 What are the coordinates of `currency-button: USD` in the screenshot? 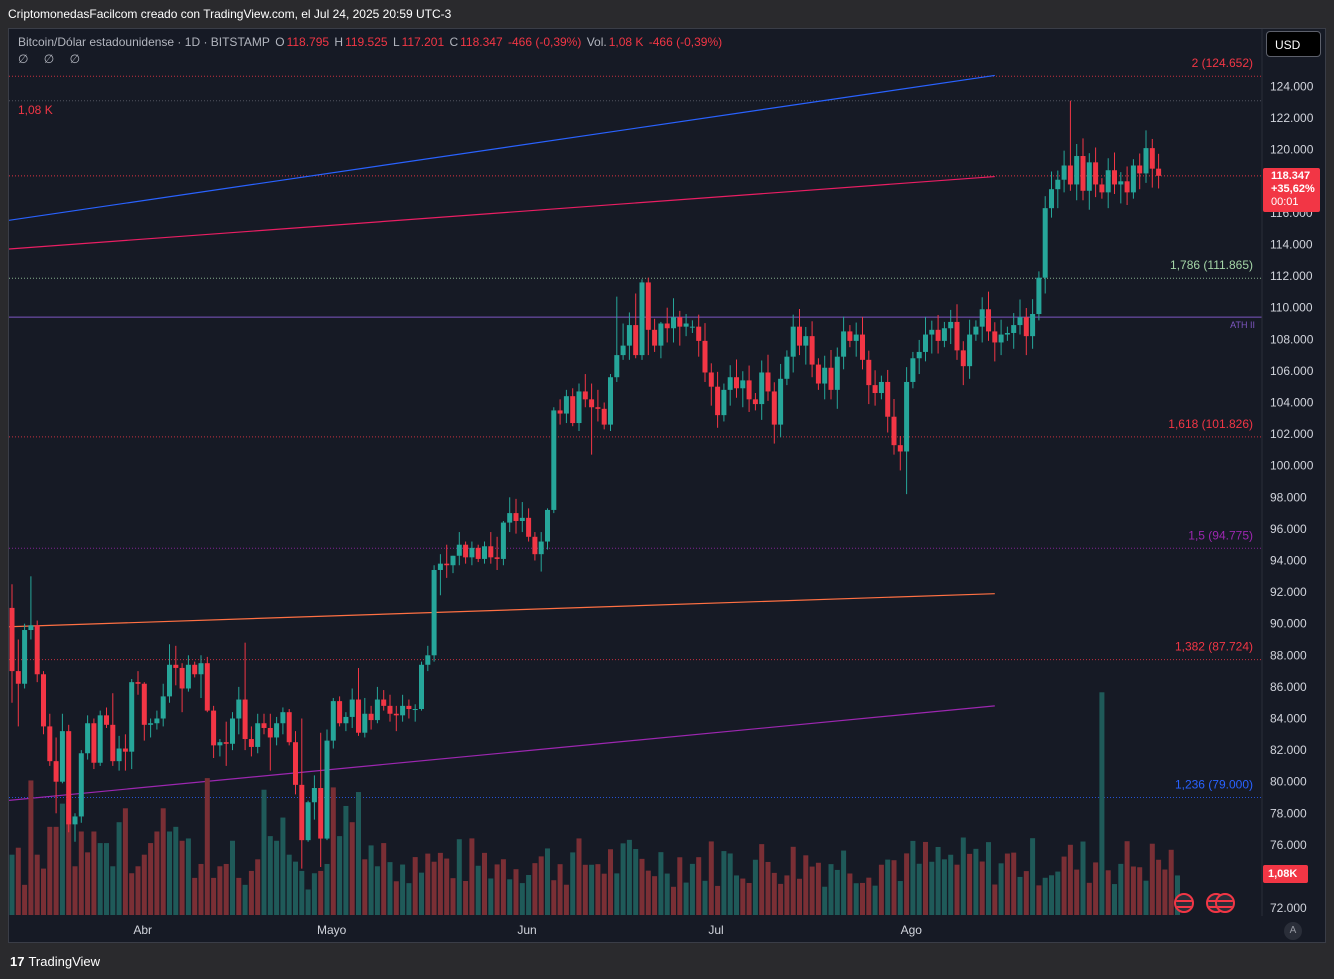 It's located at (1293, 44).